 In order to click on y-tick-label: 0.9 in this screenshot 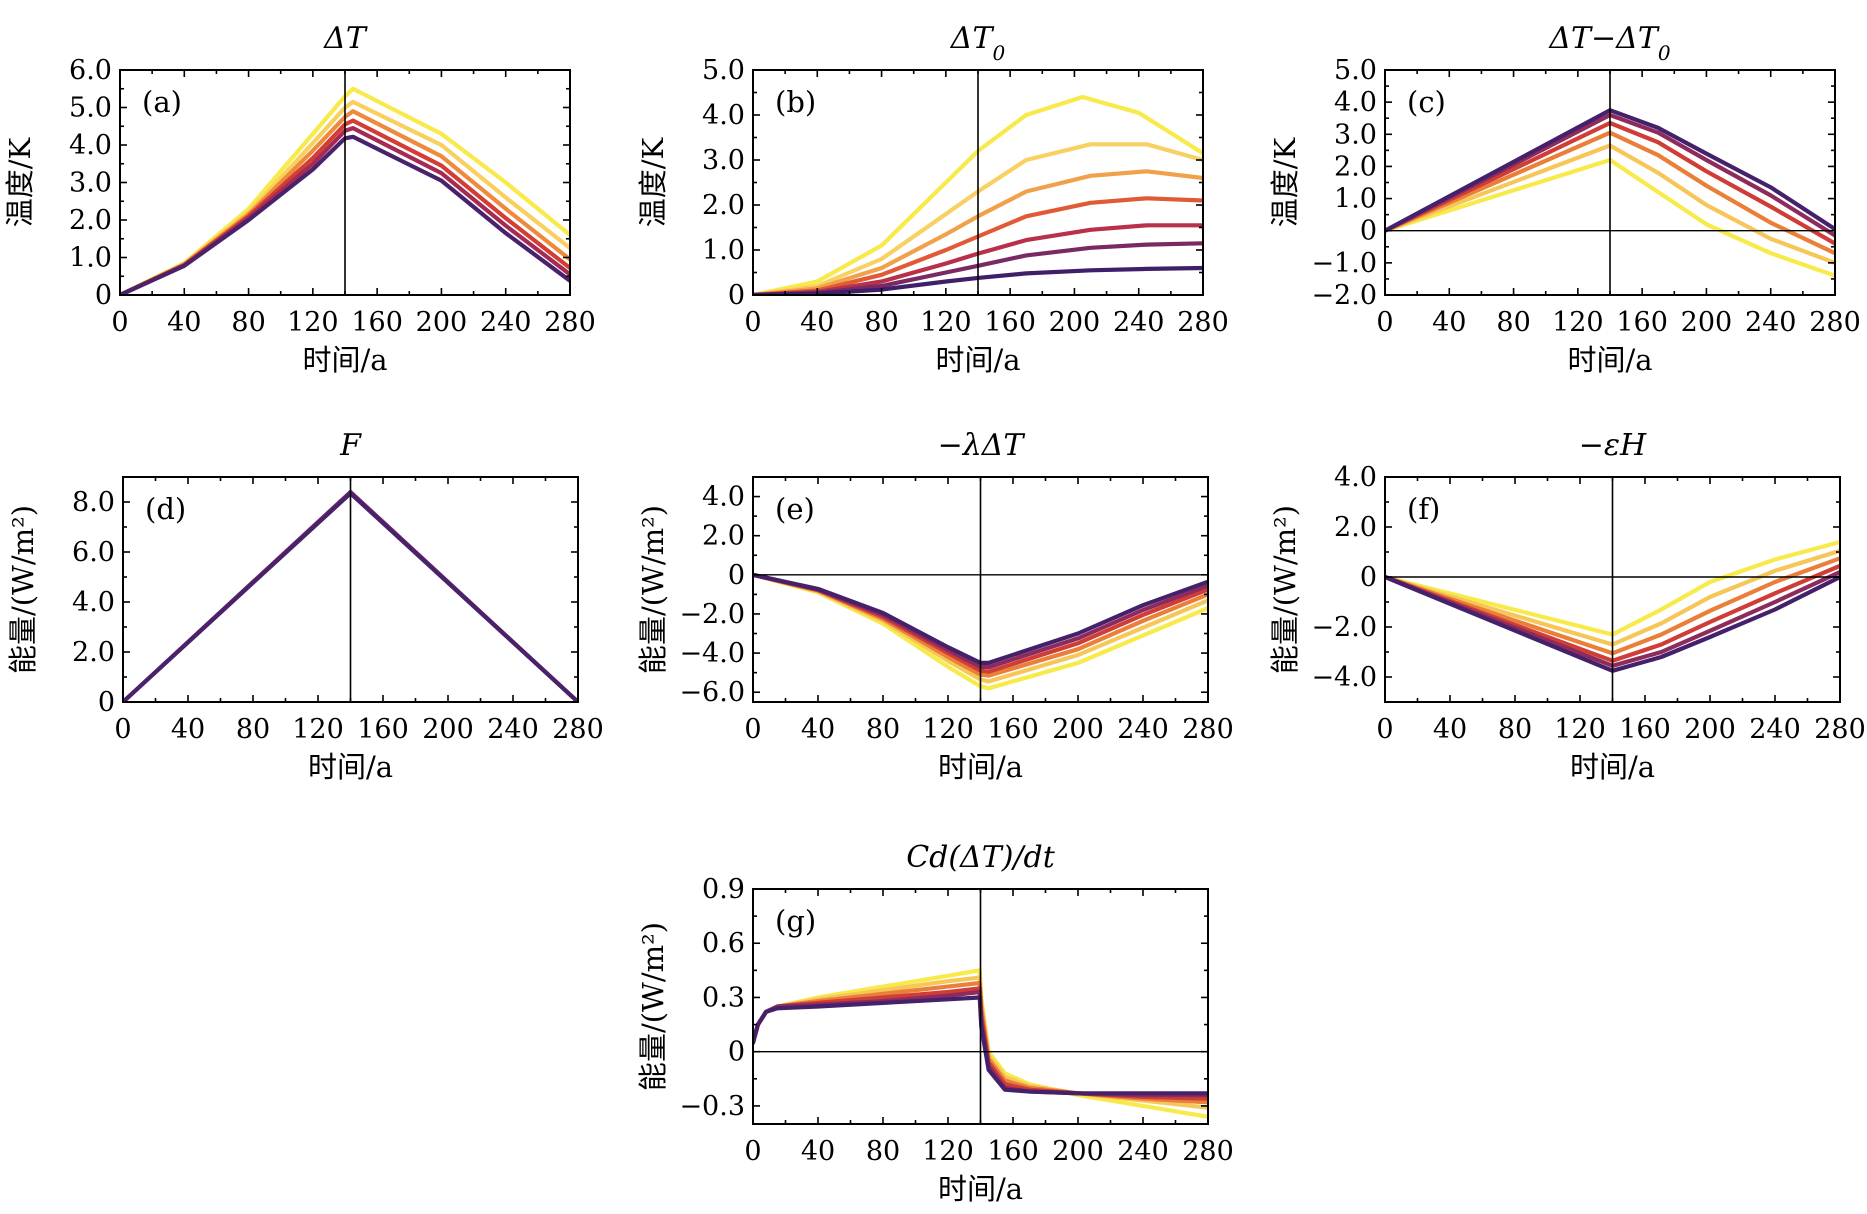, I will do `click(723, 889)`.